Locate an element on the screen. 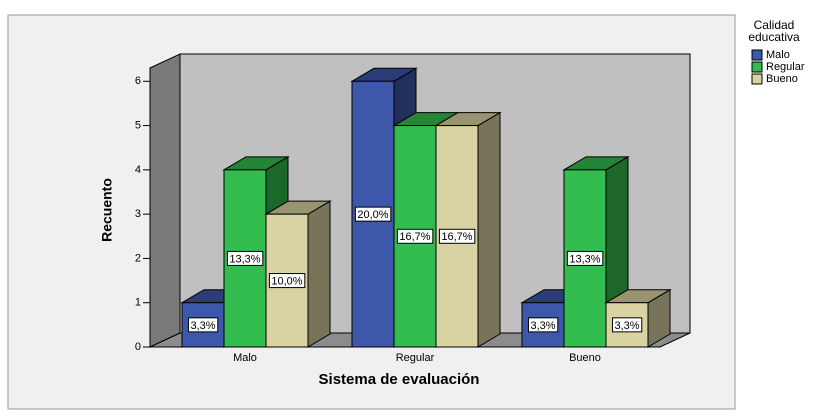  legend-title: Calidad is located at coordinates (774, 25).